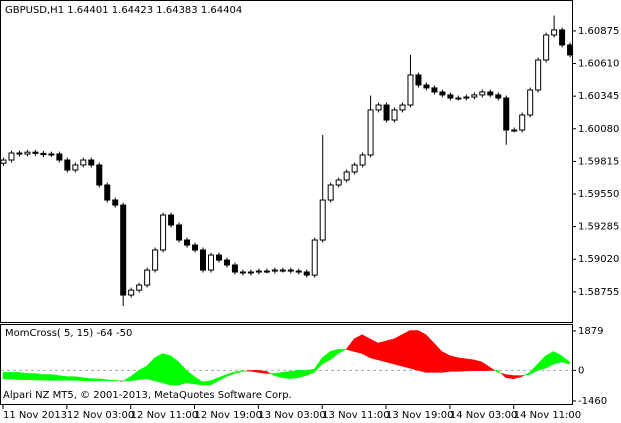 This screenshot has height=423, width=621. I want to click on x-tick-label: 11 Nov 2013, so click(35, 415).